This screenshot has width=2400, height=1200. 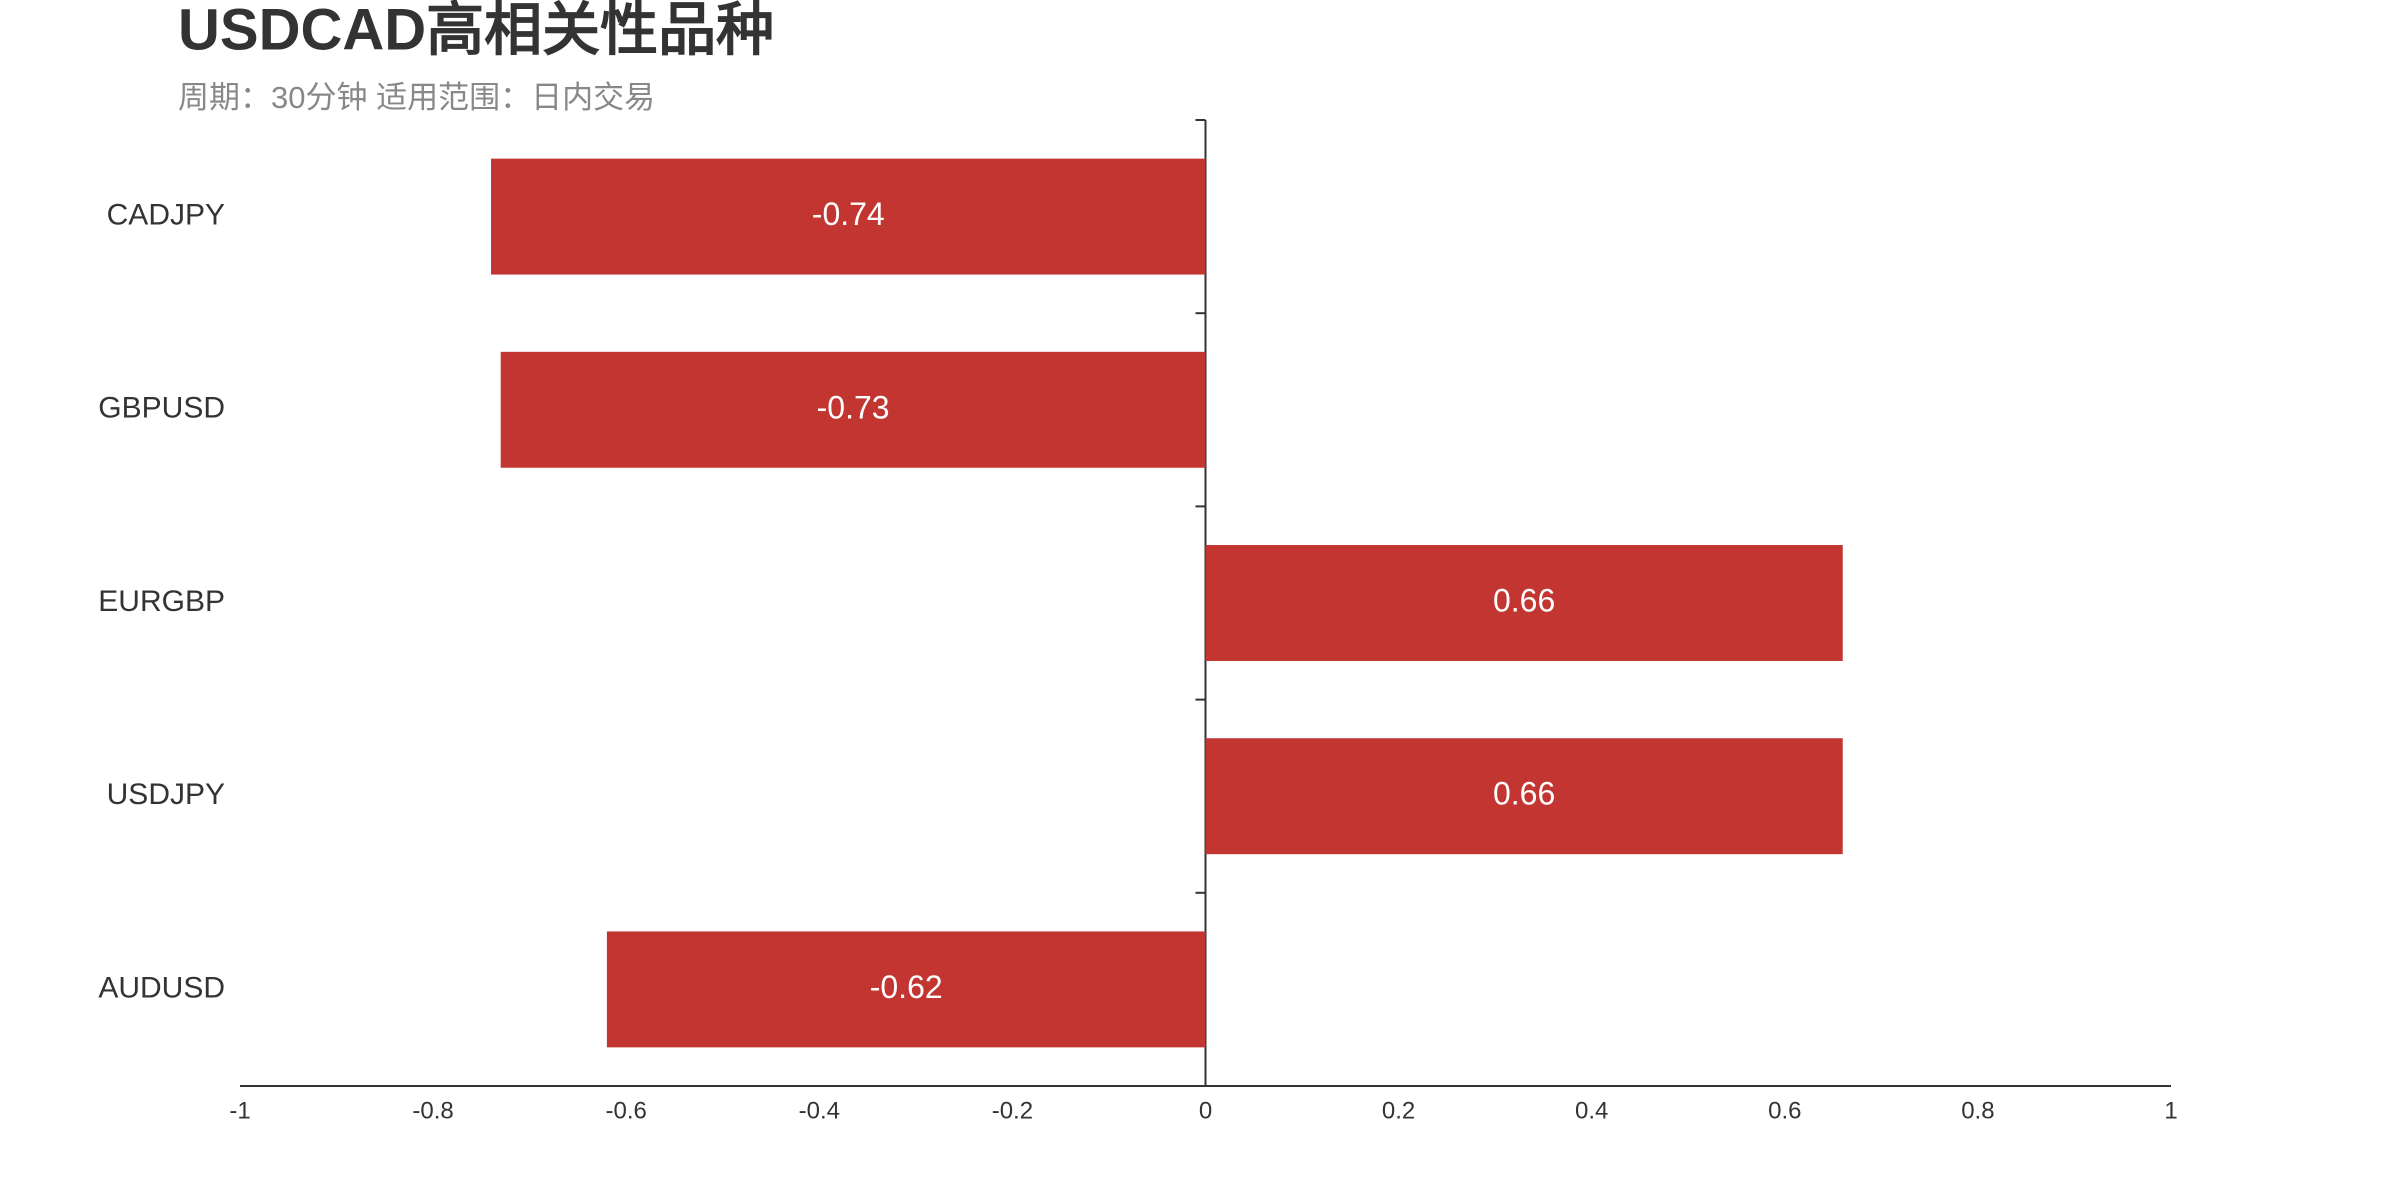 I want to click on bar-value-label: -0.73, so click(x=853, y=407).